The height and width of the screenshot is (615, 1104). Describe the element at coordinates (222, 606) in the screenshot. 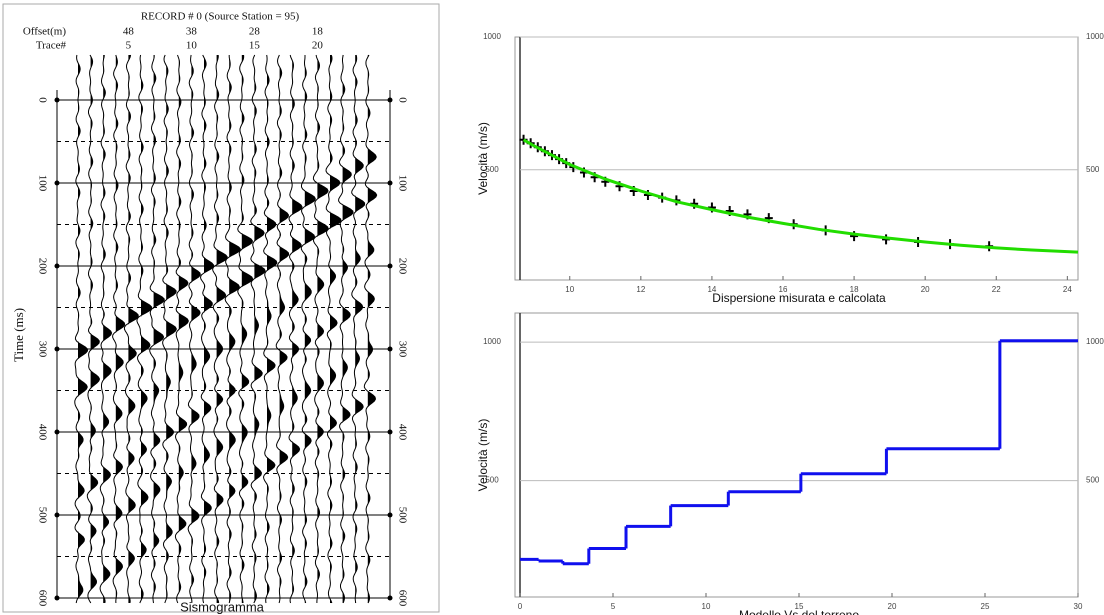

I see `x-axis-label: Sismogramma` at that location.